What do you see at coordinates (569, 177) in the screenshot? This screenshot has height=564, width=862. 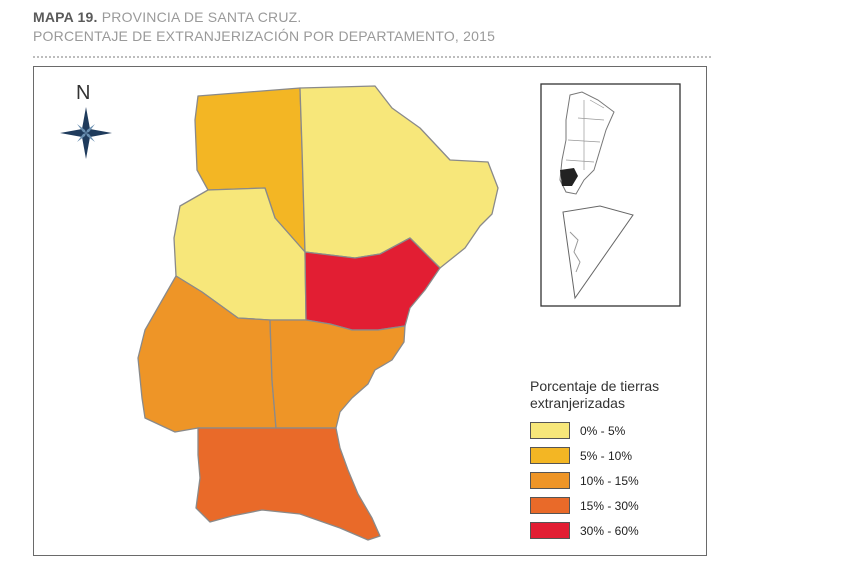 I see `inset-highlight` at bounding box center [569, 177].